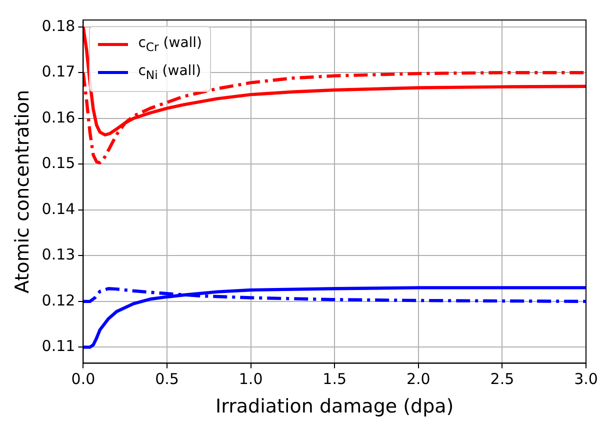 The image size is (609, 424). I want to click on y-axis-title: Atomic concentration, so click(22, 192).